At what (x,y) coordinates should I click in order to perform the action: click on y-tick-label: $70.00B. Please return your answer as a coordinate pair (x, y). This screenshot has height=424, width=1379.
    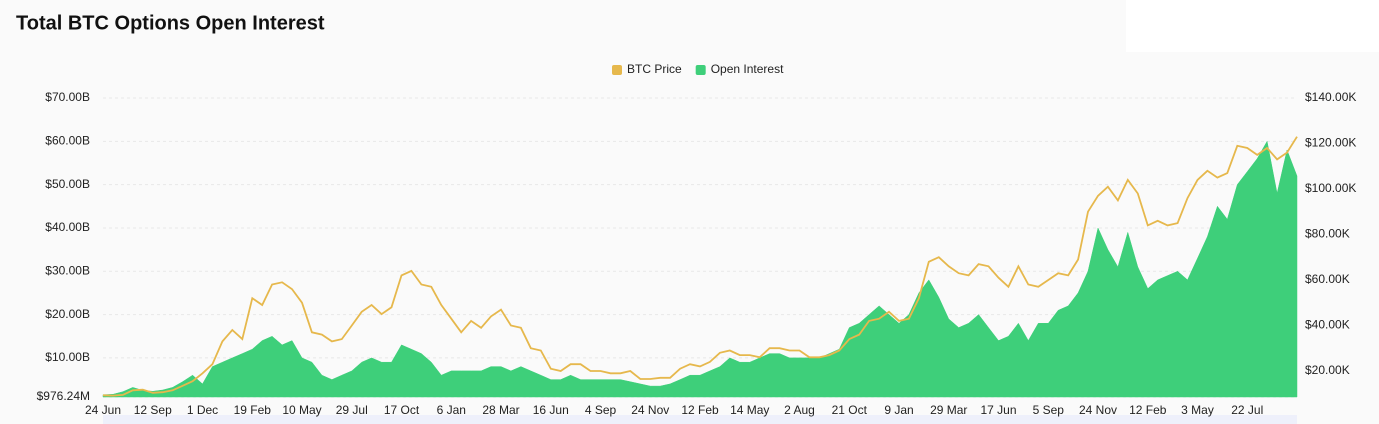
    Looking at the image, I should click on (67, 97).